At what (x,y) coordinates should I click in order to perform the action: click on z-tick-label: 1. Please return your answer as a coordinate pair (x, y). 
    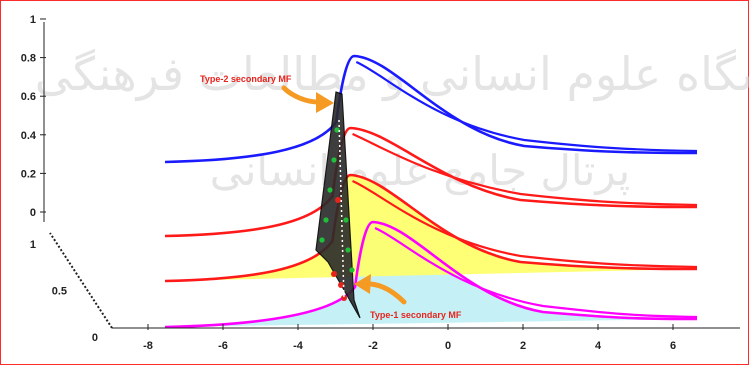
    Looking at the image, I should click on (33, 20).